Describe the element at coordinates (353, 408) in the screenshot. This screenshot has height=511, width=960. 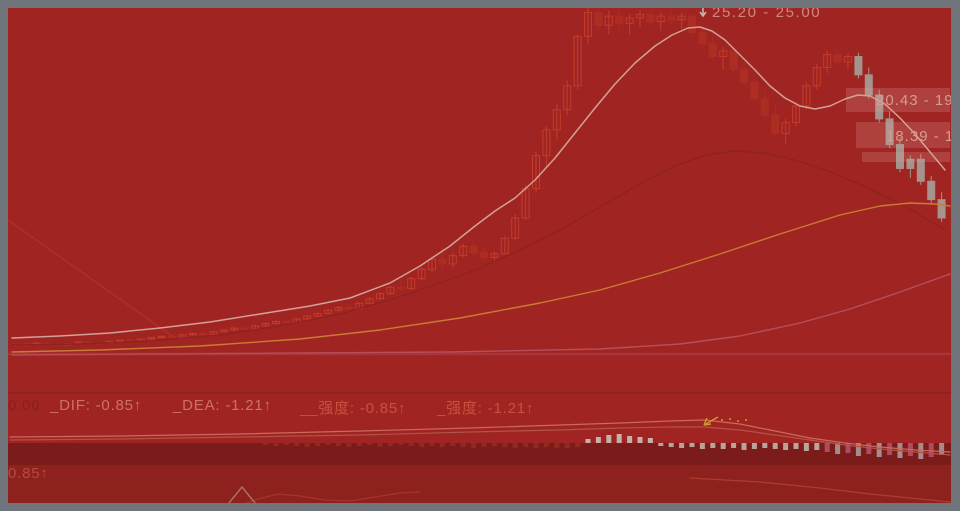
I see `strength-dif-value-label: __强度: -0.85↑` at that location.